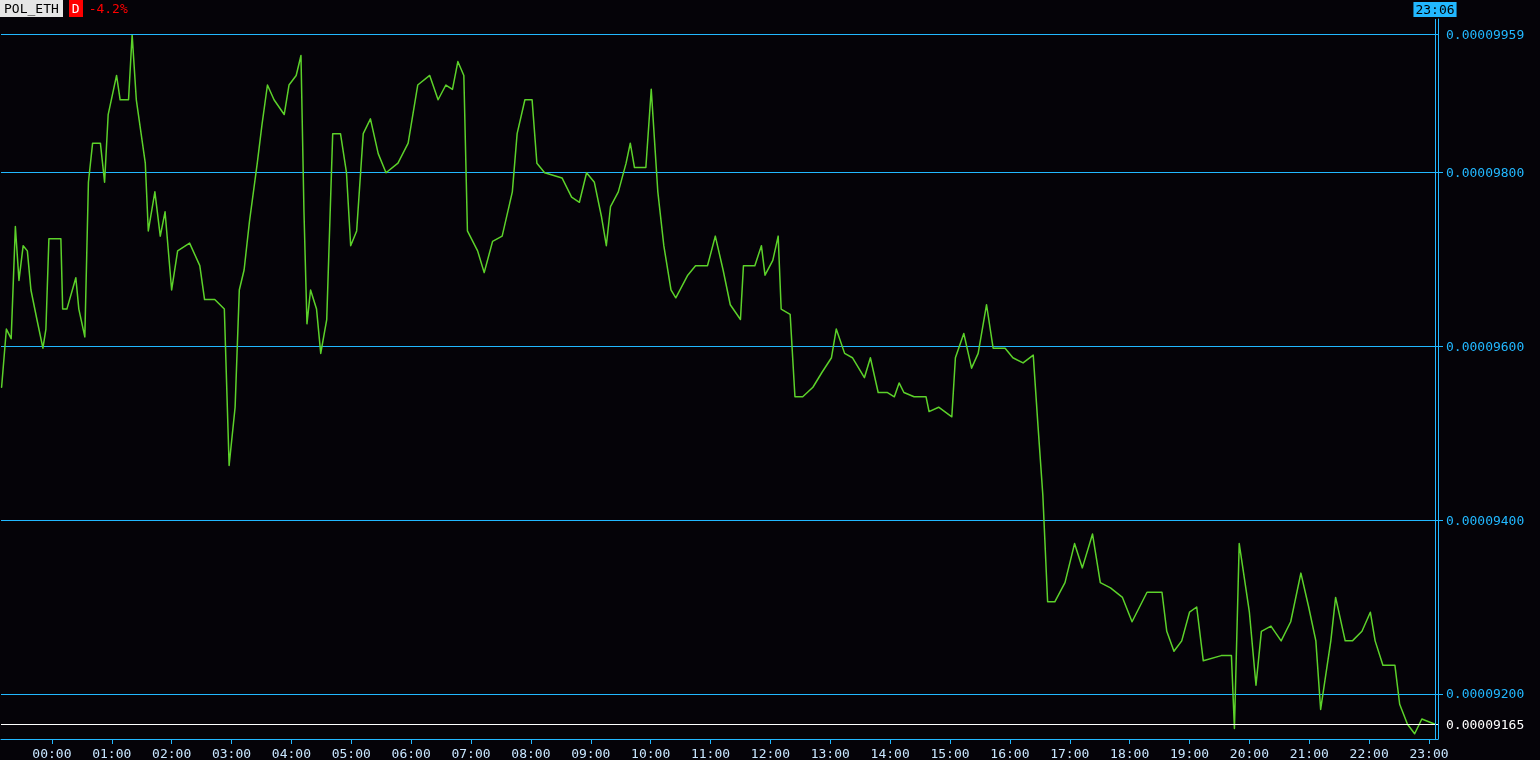 Image resolution: width=1540 pixels, height=760 pixels. What do you see at coordinates (830, 753) in the screenshot?
I see `x-tick-label: 13:00` at bounding box center [830, 753].